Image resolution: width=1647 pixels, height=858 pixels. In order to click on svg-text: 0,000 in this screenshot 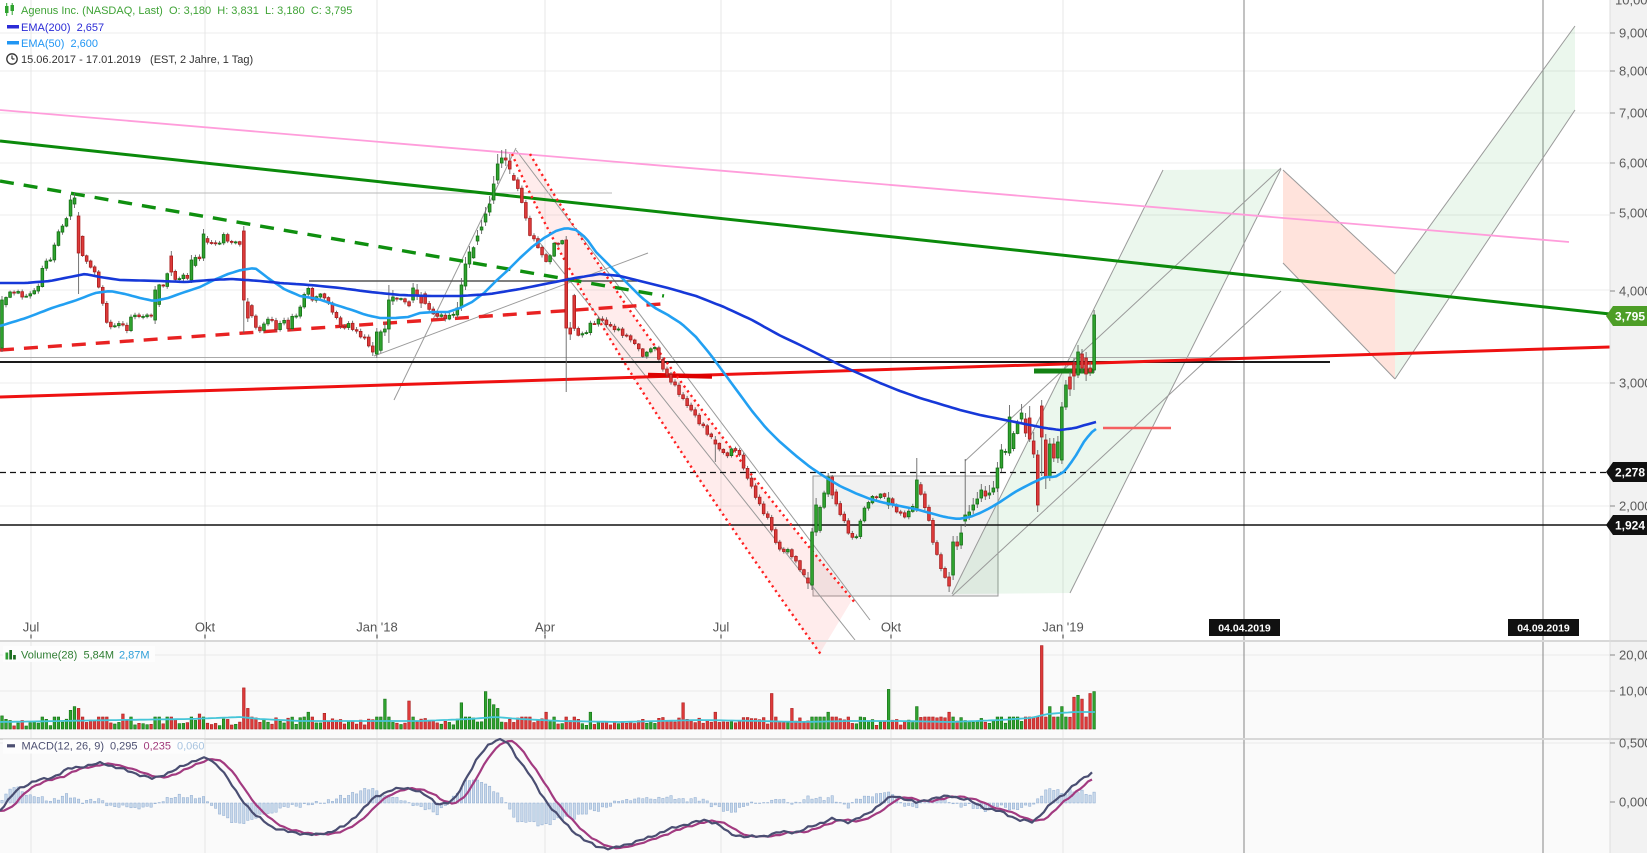, I will do `click(1633, 802)`.